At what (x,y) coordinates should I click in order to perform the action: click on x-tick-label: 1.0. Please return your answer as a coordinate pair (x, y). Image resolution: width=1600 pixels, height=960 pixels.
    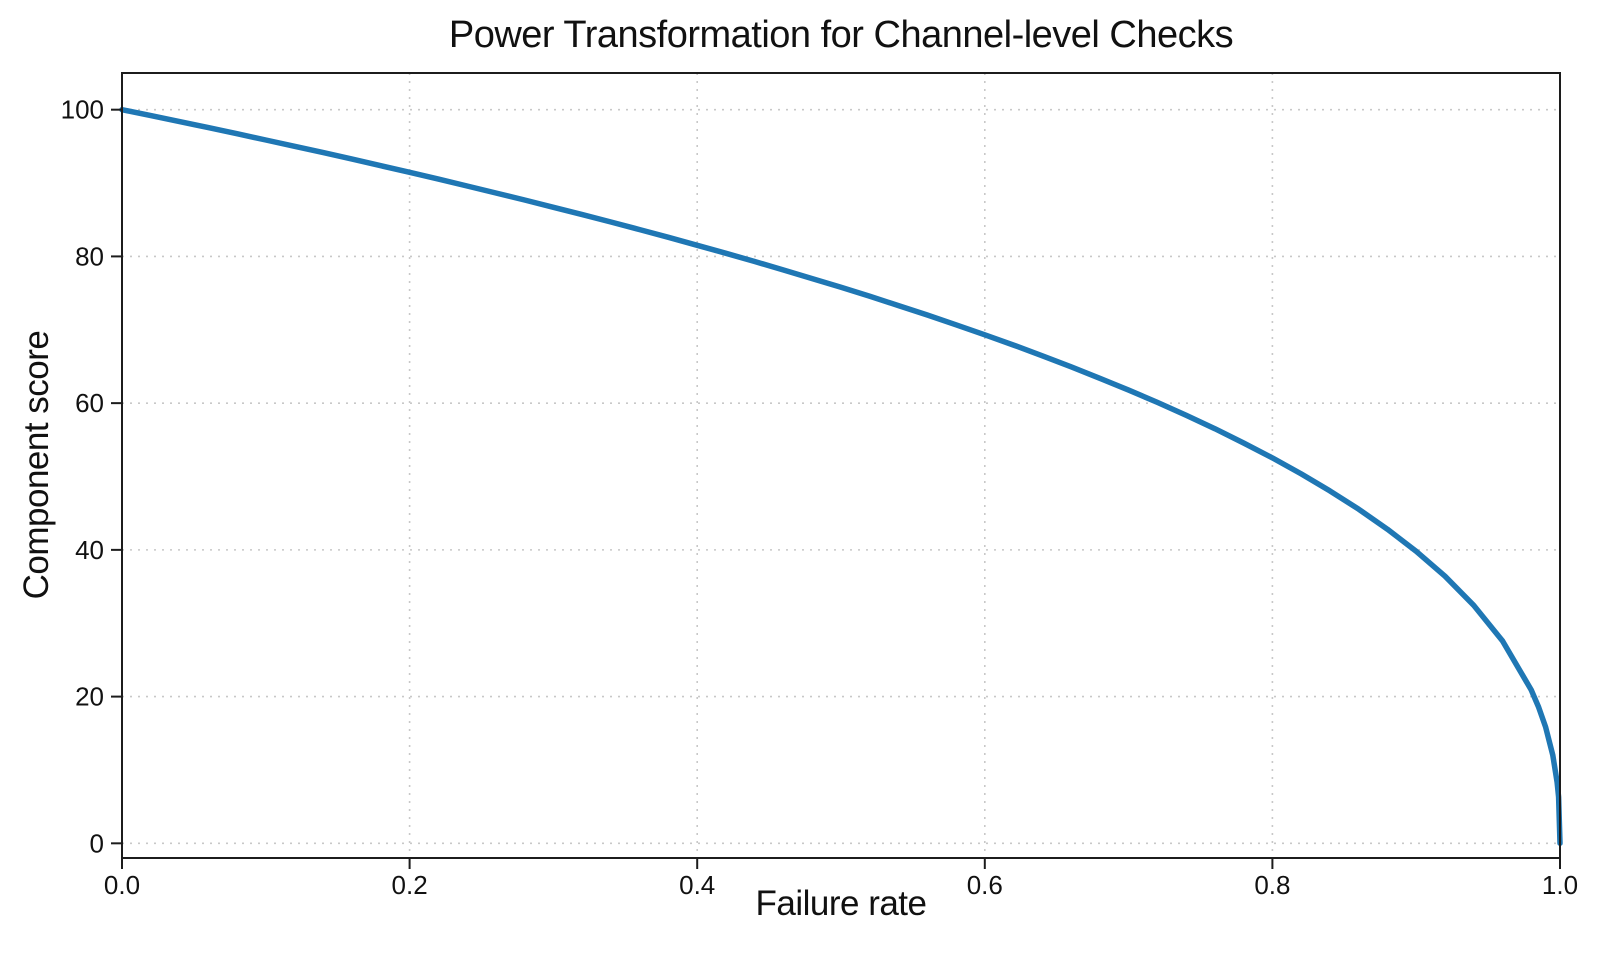
    Looking at the image, I should click on (1560, 885).